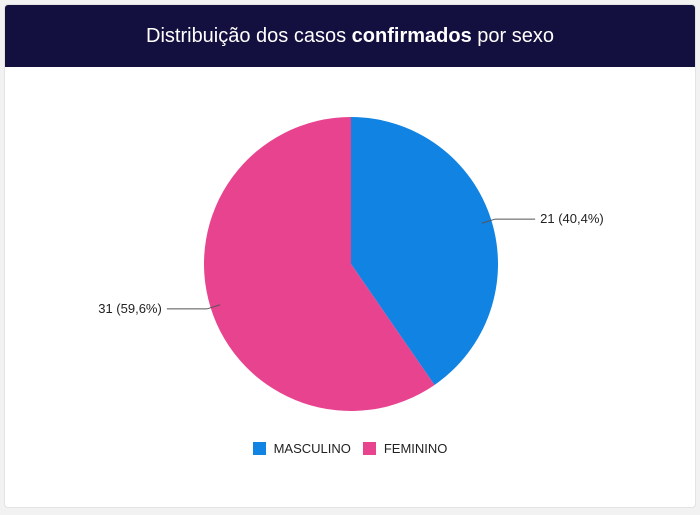  What do you see at coordinates (572, 218) in the screenshot?
I see `data-label-masculino: 21 (40,4%)` at bounding box center [572, 218].